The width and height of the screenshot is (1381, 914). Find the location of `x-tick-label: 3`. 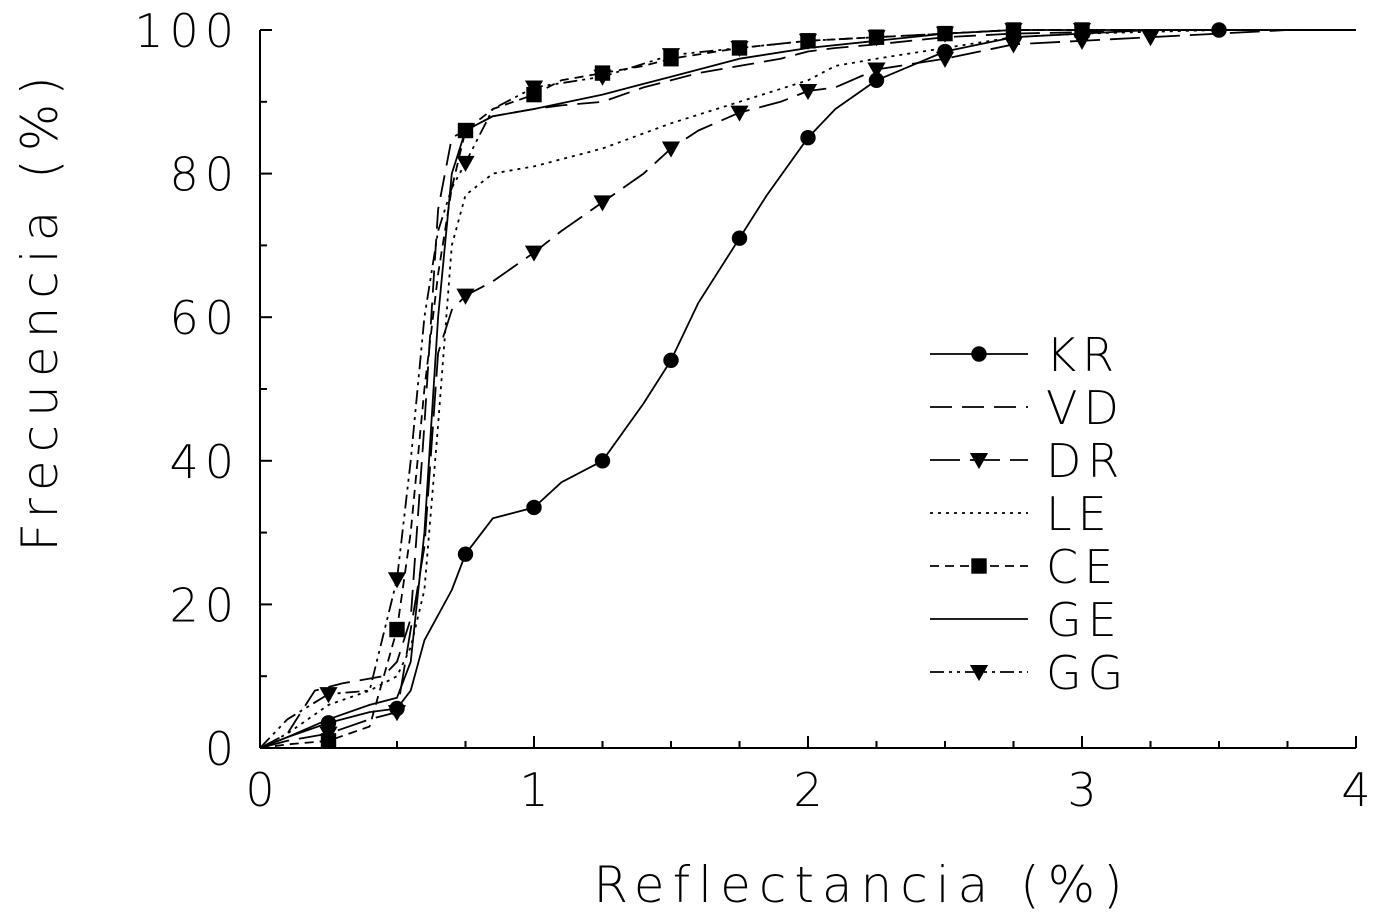

x-tick-label: 3 is located at coordinates (1081, 790).